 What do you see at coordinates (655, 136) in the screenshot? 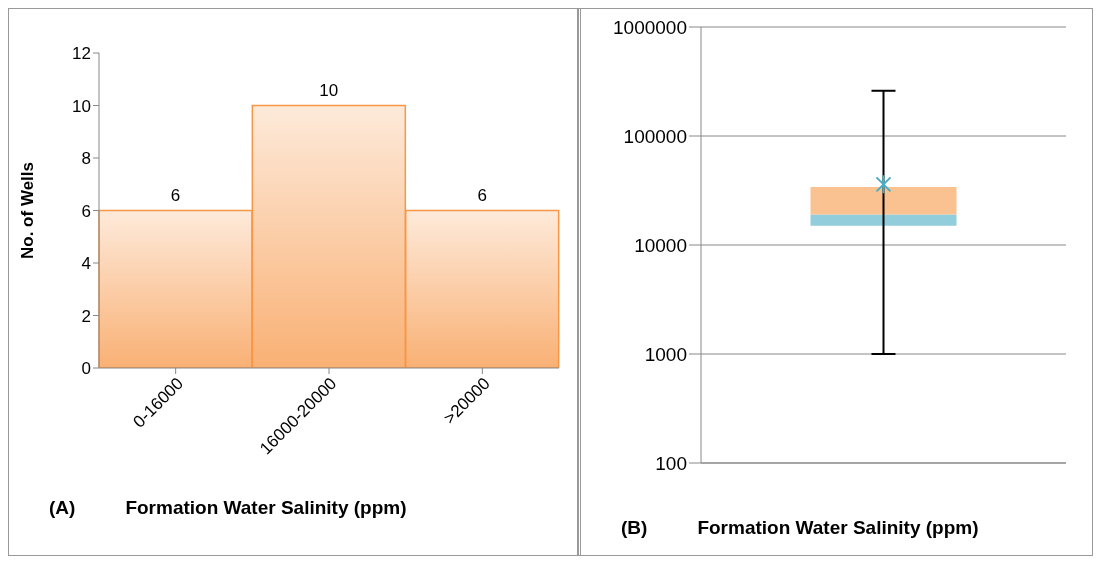
I see `y-tick-label: 100000` at bounding box center [655, 136].